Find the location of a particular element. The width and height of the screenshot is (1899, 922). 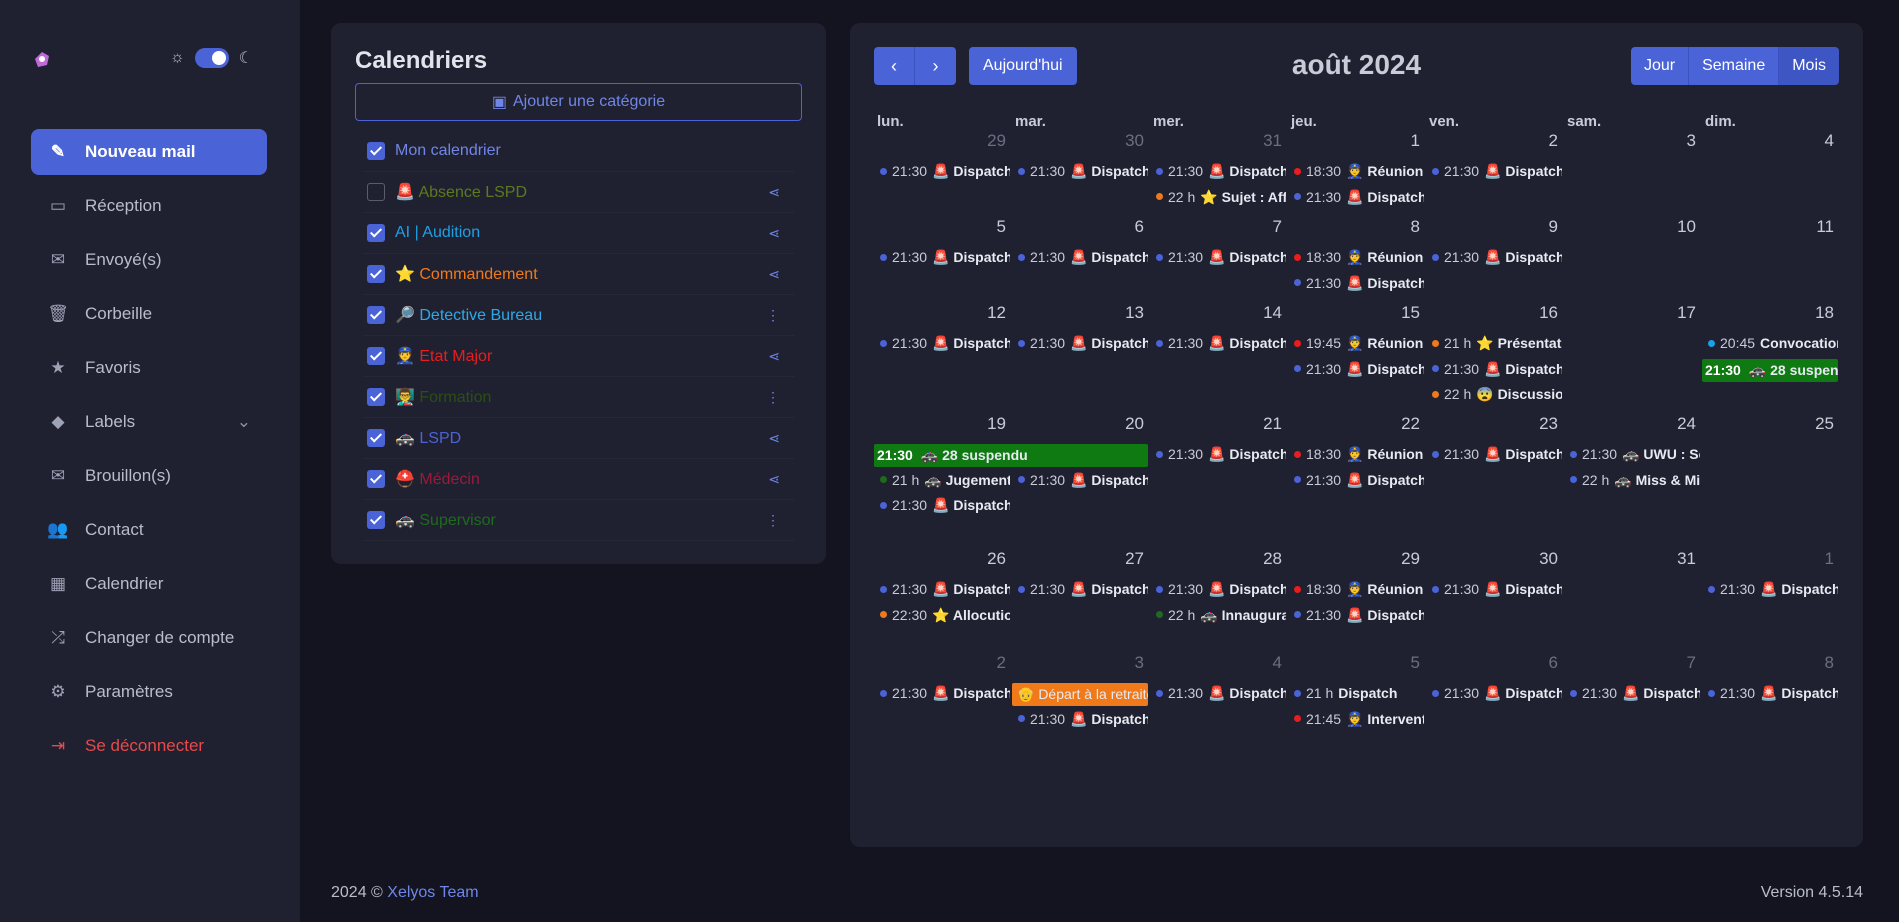

calendar-day: 24 21:30 🚓 UWU : Sc 22 h 🚓 Miss & Mis is located at coordinates (1633, 481).